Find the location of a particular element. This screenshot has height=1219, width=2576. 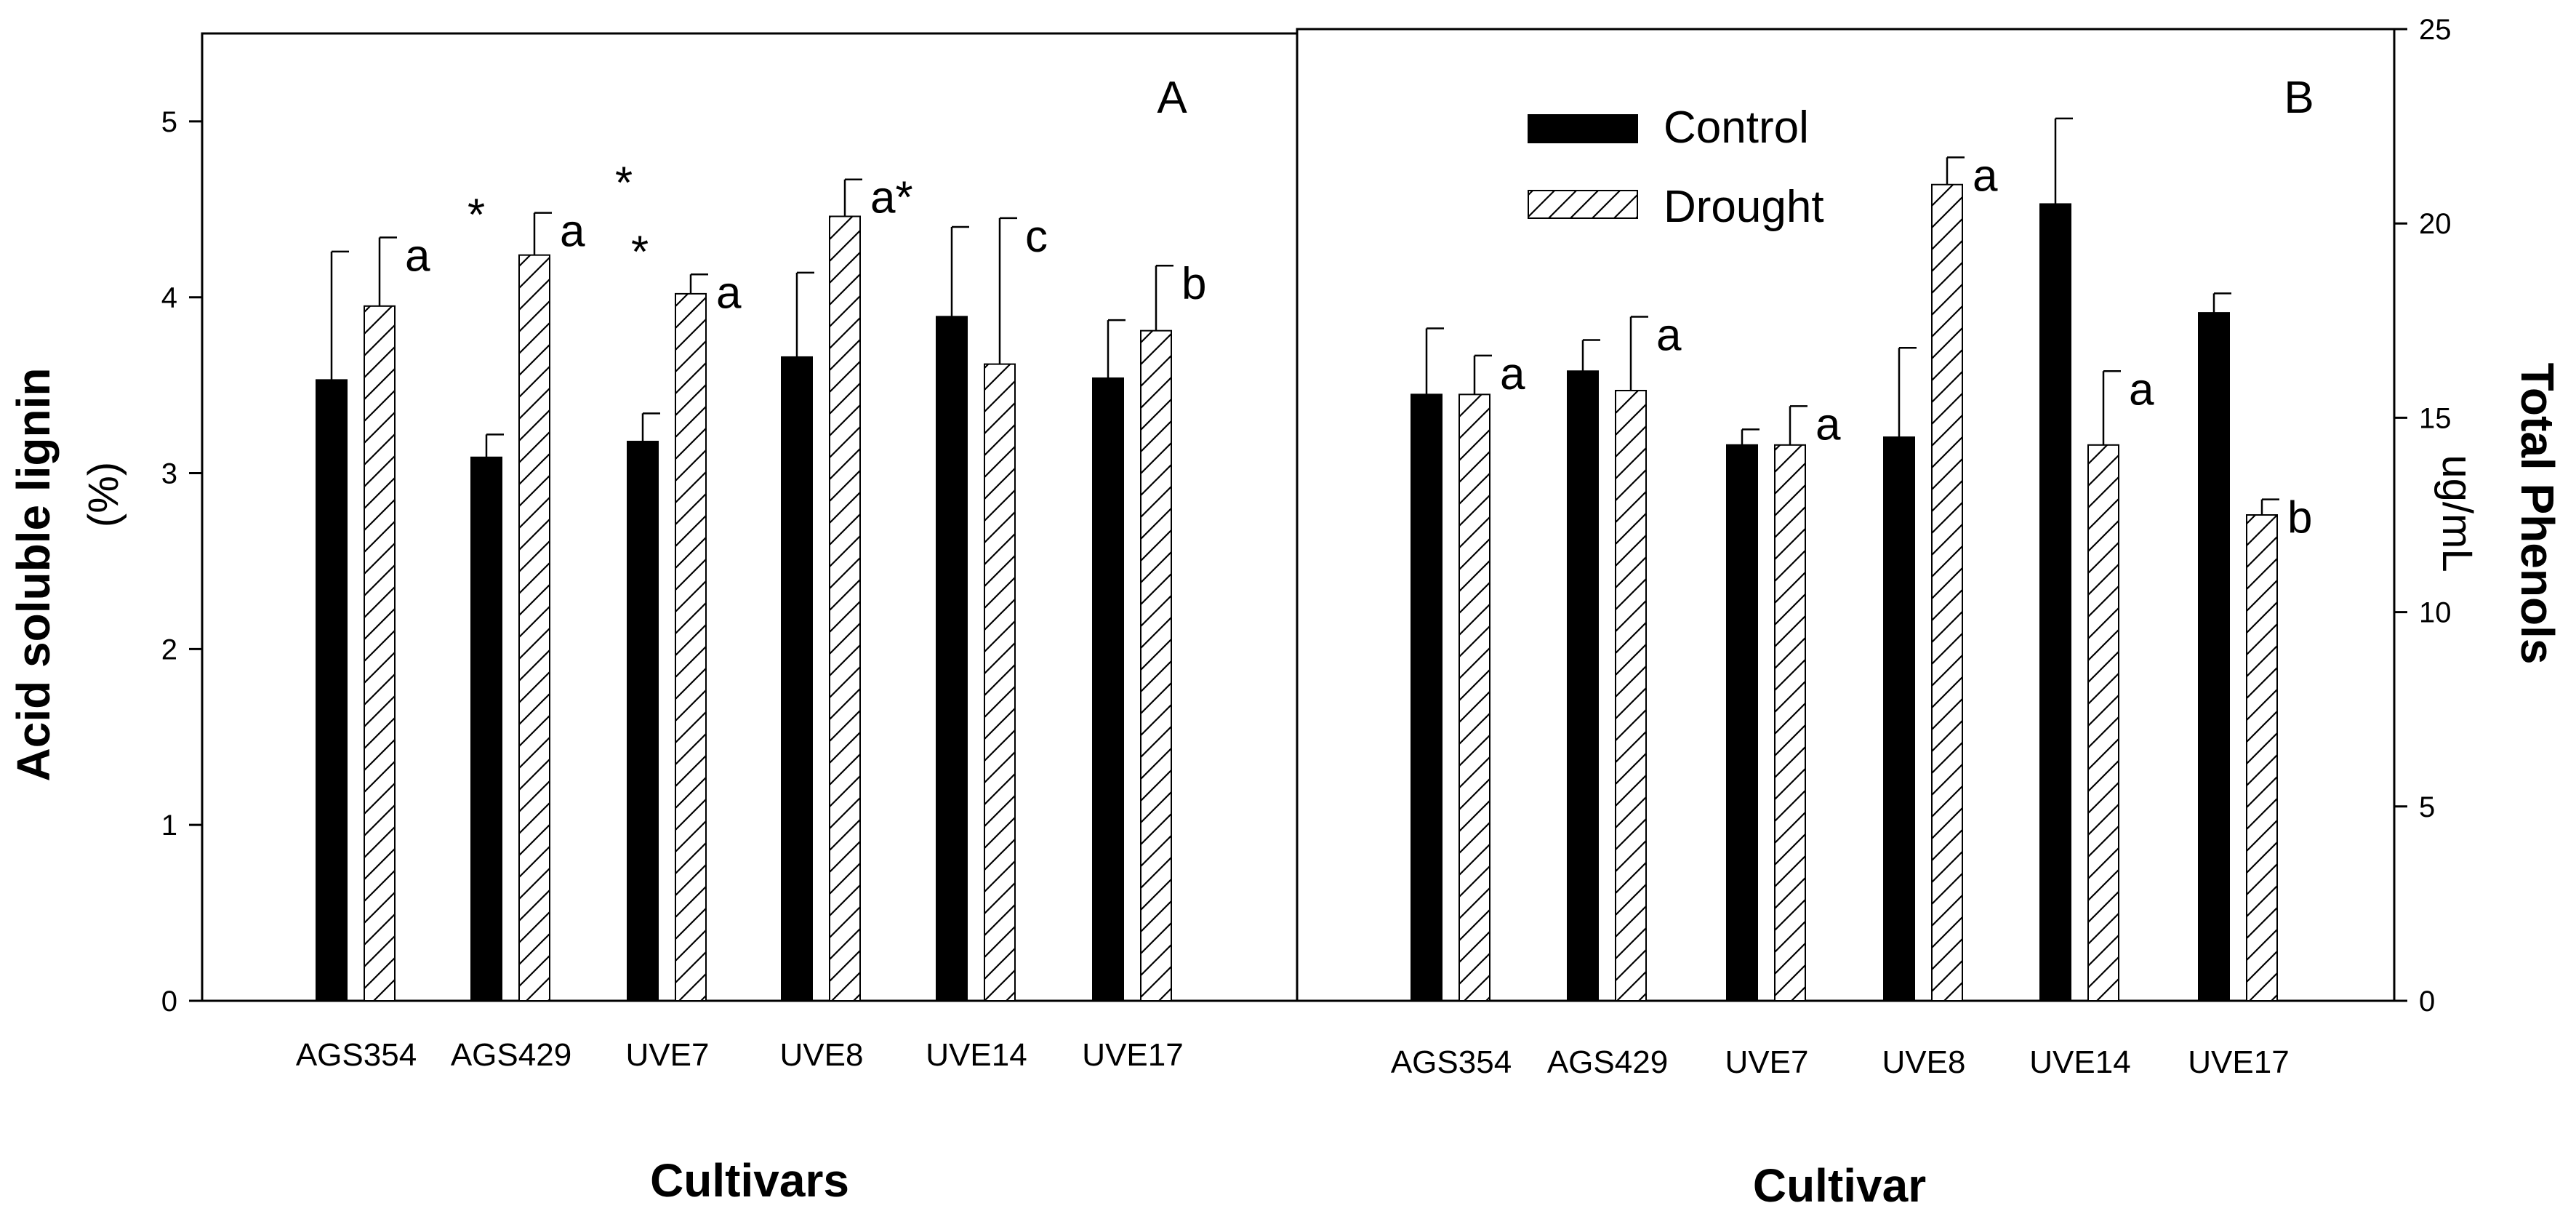

b-bar-control-UVE7 is located at coordinates (1742, 723).